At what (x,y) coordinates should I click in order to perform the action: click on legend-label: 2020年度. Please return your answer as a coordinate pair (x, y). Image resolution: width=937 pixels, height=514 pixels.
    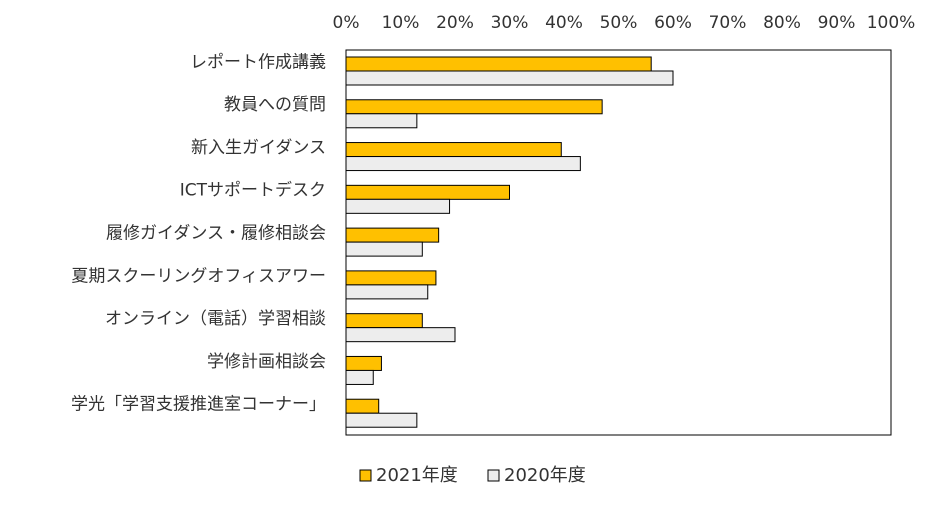
    Looking at the image, I should click on (545, 475).